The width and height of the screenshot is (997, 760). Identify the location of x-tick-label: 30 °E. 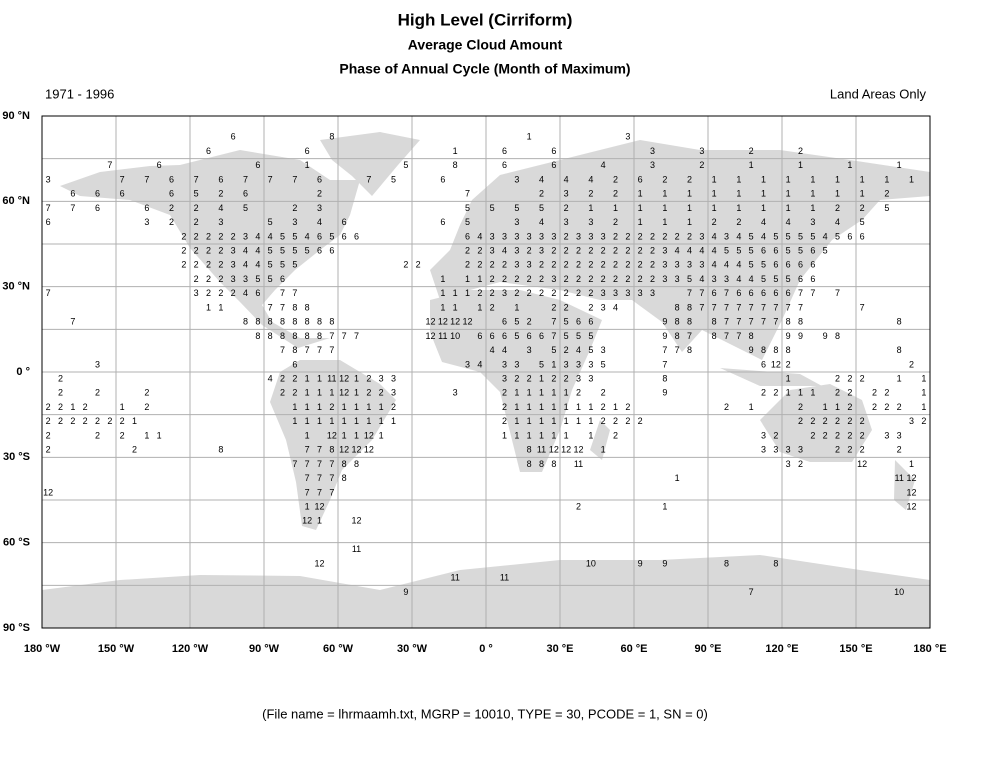
(559, 649).